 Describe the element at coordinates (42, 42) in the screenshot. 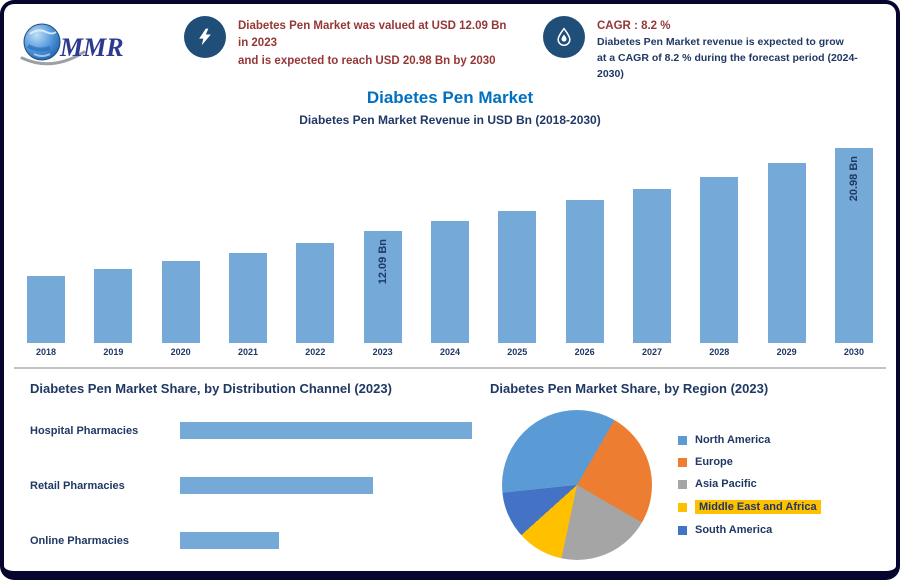

I see `globe-icon` at that location.